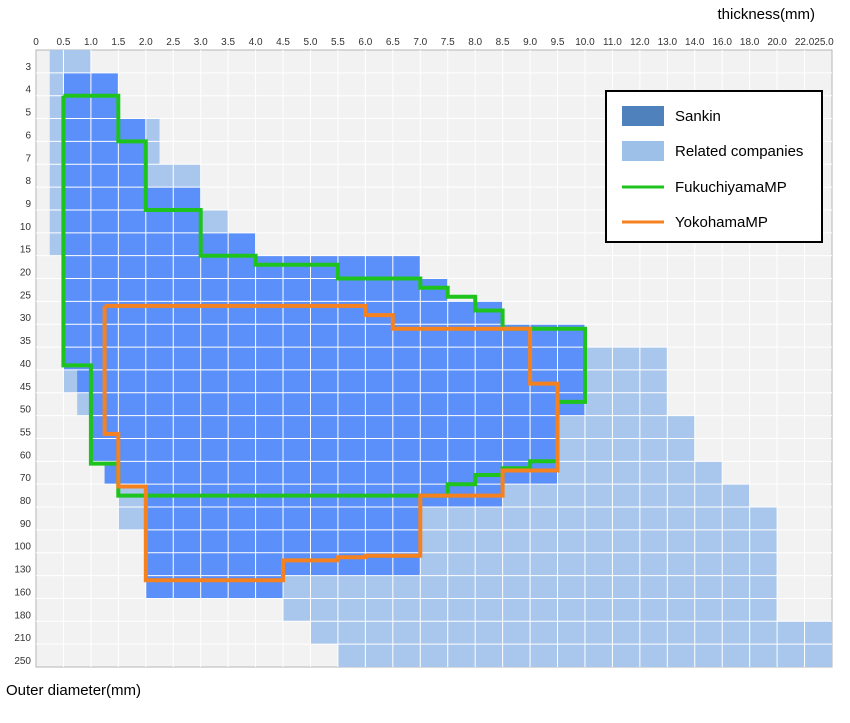 Image resolution: width=850 pixels, height=723 pixels. Describe the element at coordinates (26, 432) in the screenshot. I see `y-tick-label: 55` at that location.